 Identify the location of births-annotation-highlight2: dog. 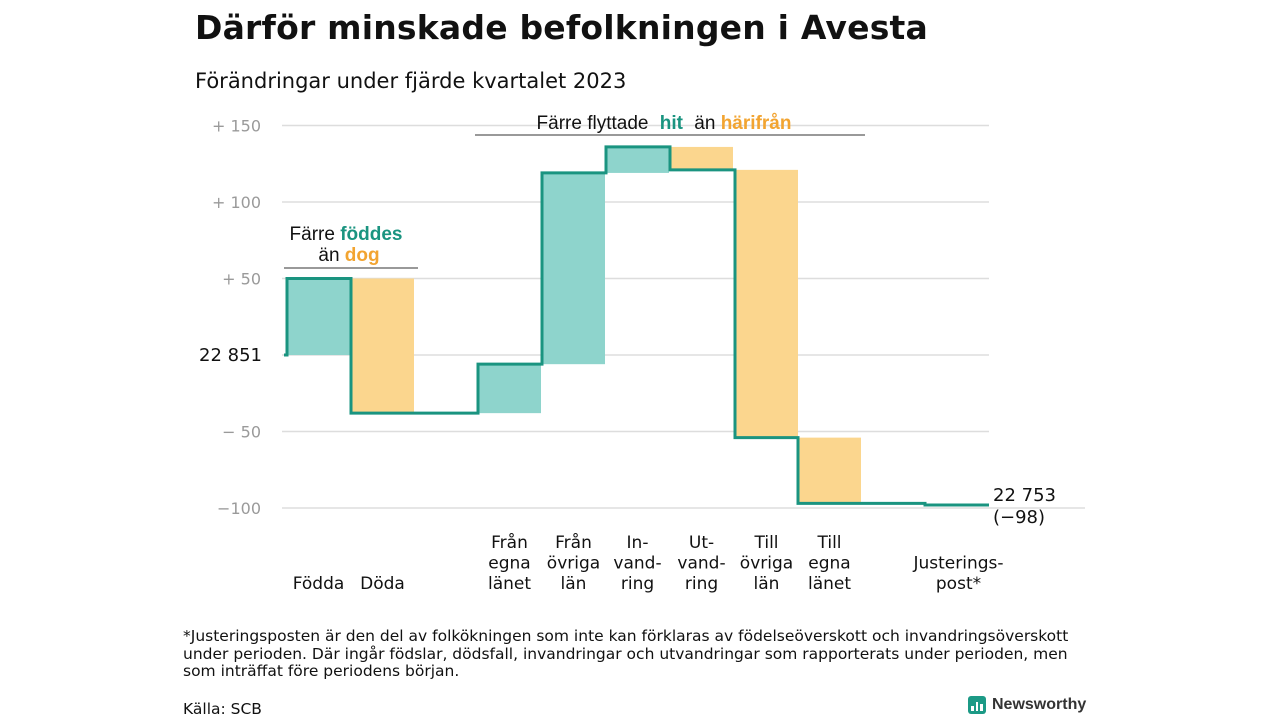
(362, 255).